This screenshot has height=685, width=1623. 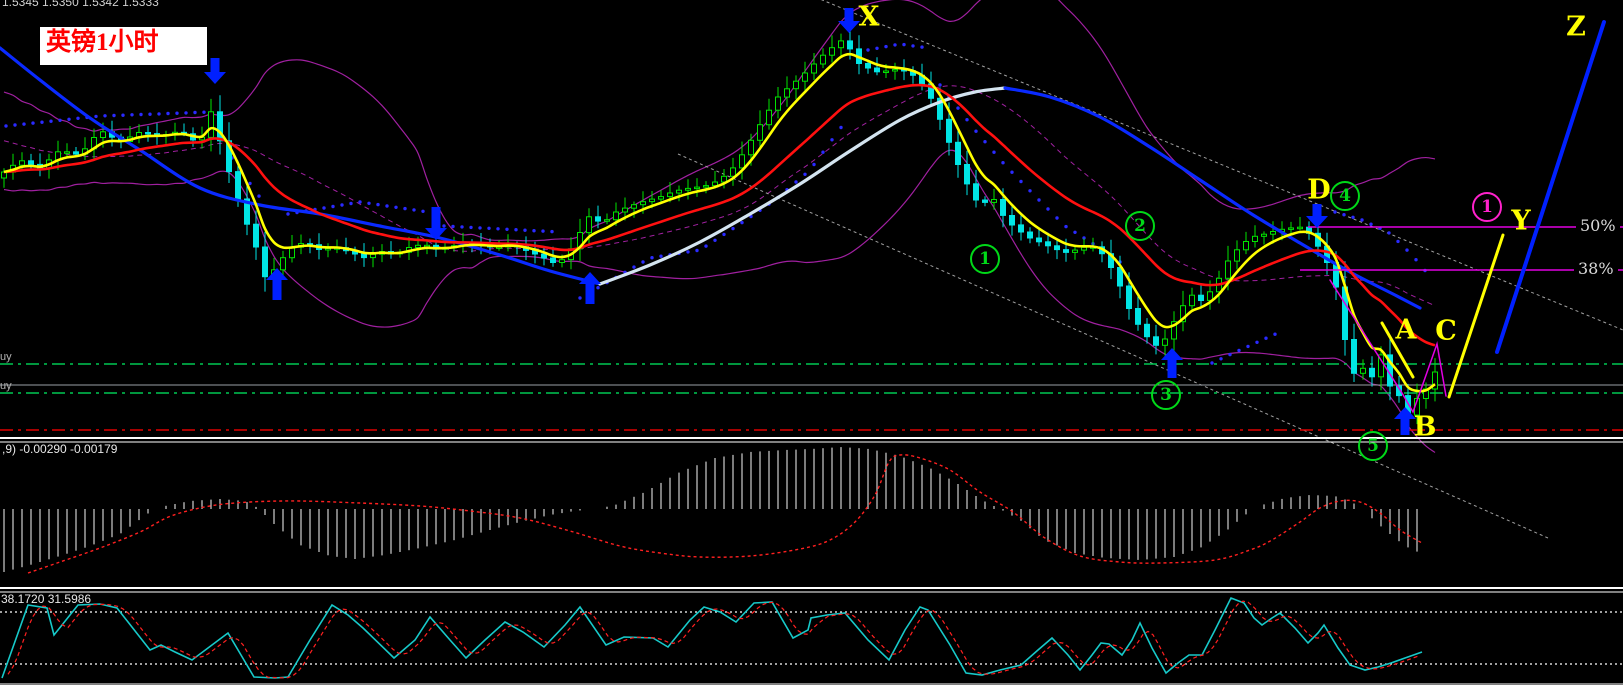 What do you see at coordinates (1521, 221) in the screenshot?
I see `wave-label-y: Y` at bounding box center [1521, 221].